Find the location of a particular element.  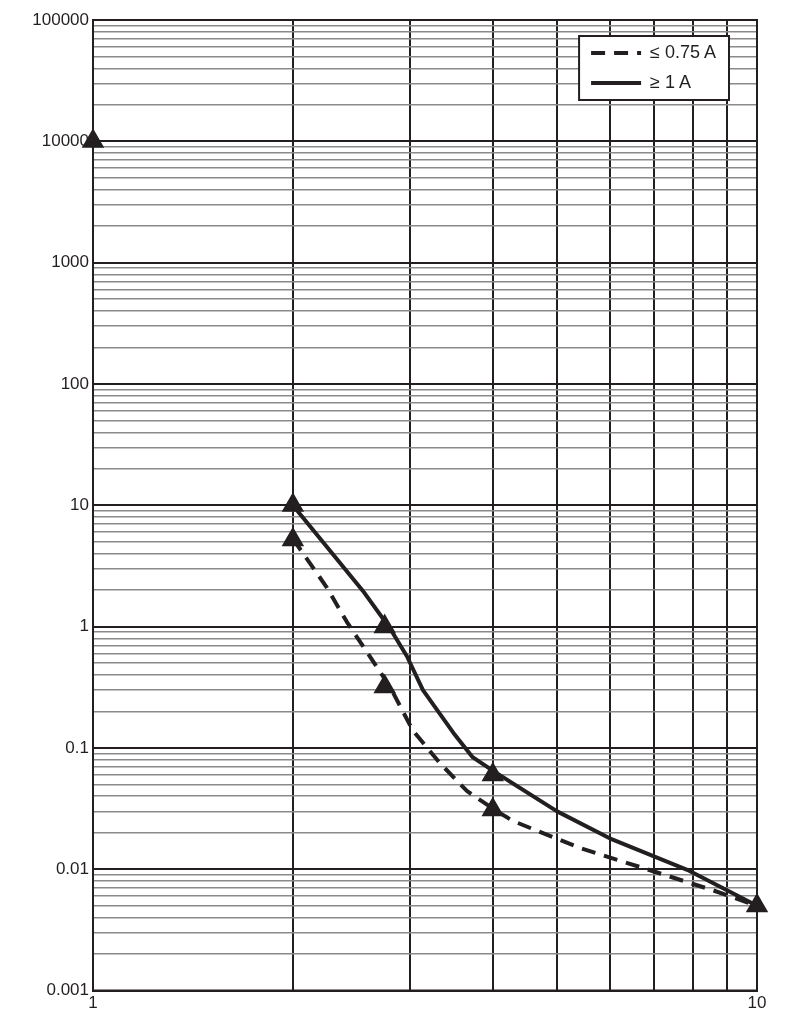

y-tick-label: 100000 is located at coordinates (60, 19).